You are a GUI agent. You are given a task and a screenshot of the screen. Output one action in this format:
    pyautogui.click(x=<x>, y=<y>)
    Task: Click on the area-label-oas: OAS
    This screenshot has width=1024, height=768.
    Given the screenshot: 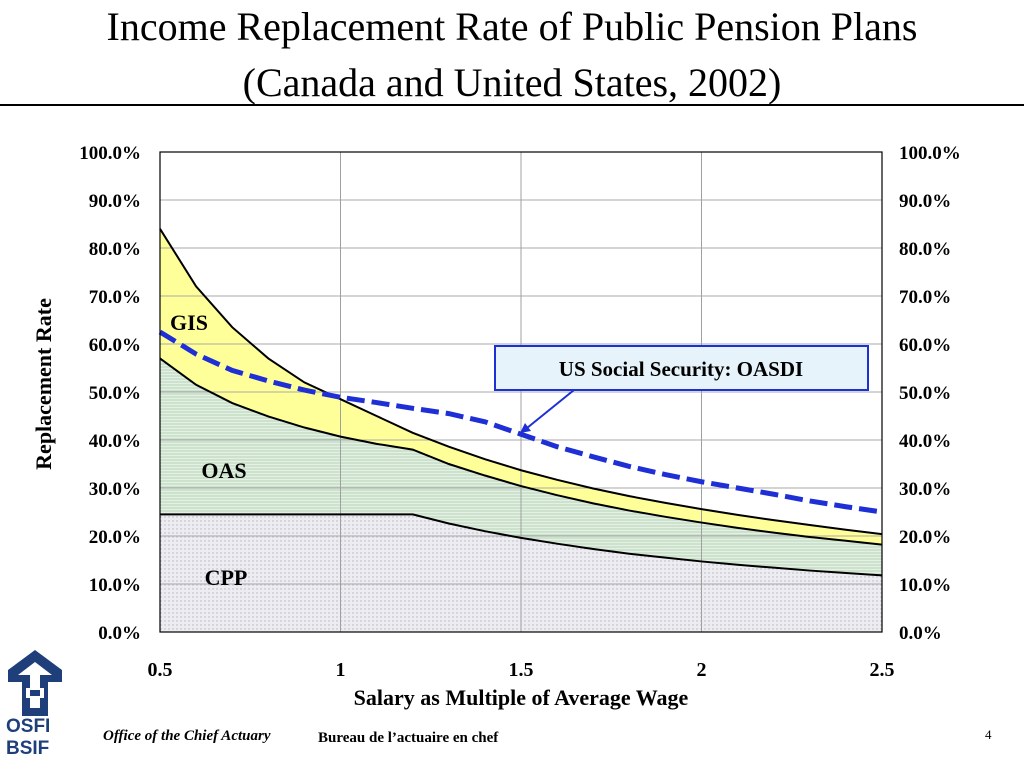 What is the action you would take?
    pyautogui.click(x=223, y=470)
    